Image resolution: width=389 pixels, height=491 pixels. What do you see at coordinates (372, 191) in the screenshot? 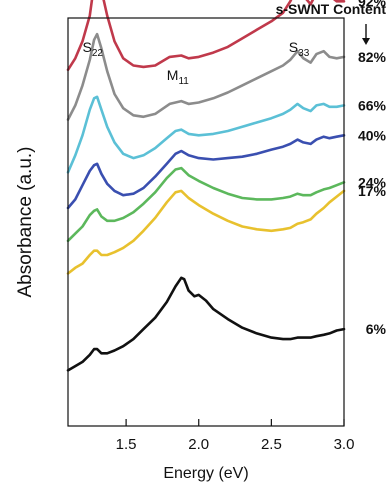
I see `series-label-5: 17%` at bounding box center [372, 191].